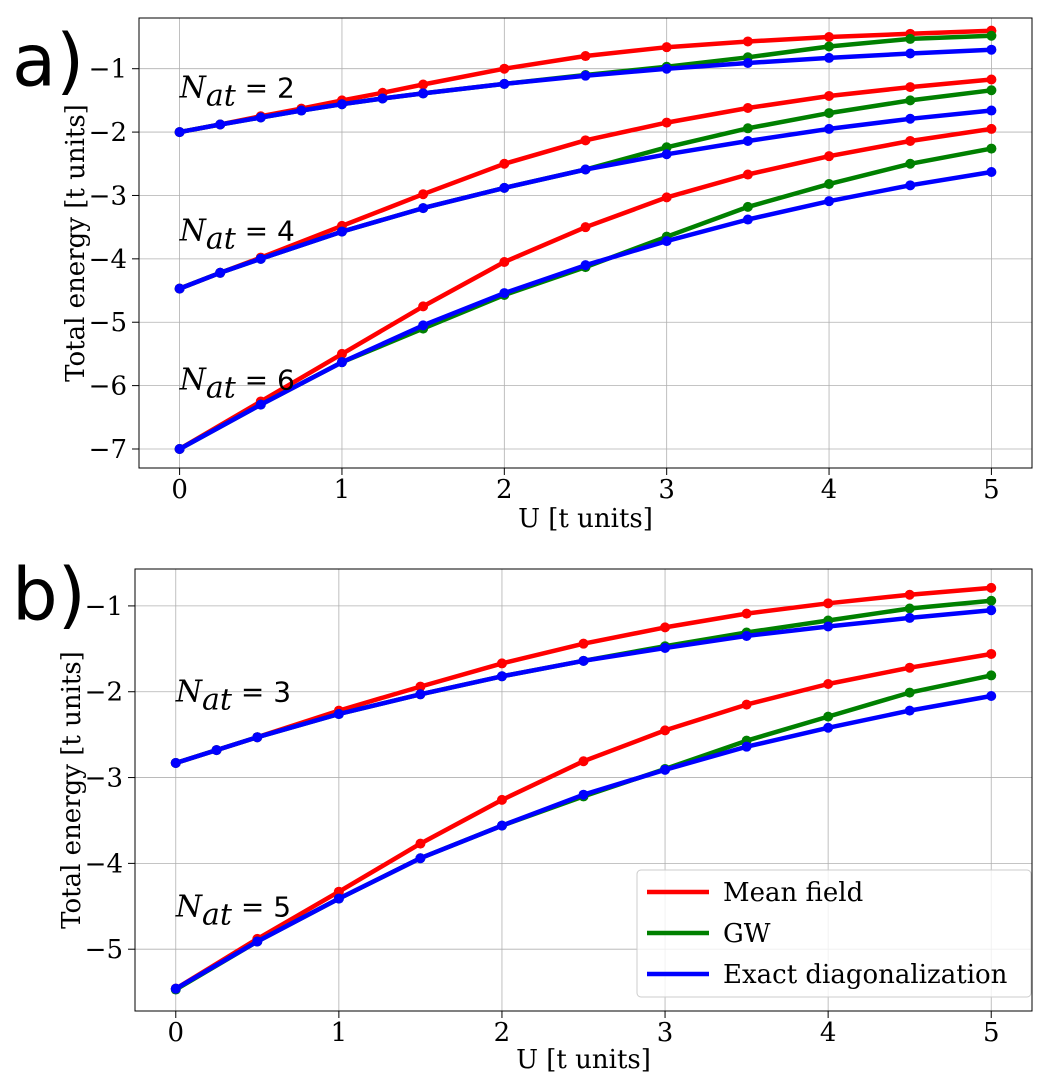 This screenshot has height=1079, width=1062. I want to click on series-line-gw, so click(585, 84).